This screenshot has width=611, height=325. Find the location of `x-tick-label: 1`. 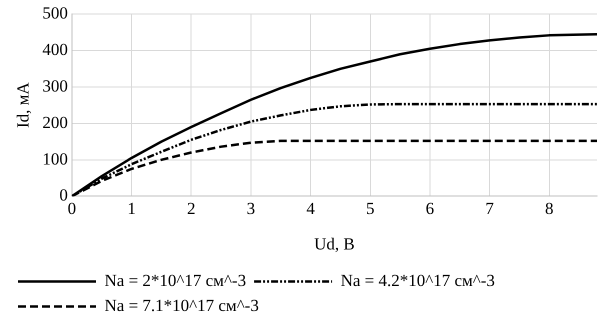

x-tick-label: 1 is located at coordinates (131, 208).